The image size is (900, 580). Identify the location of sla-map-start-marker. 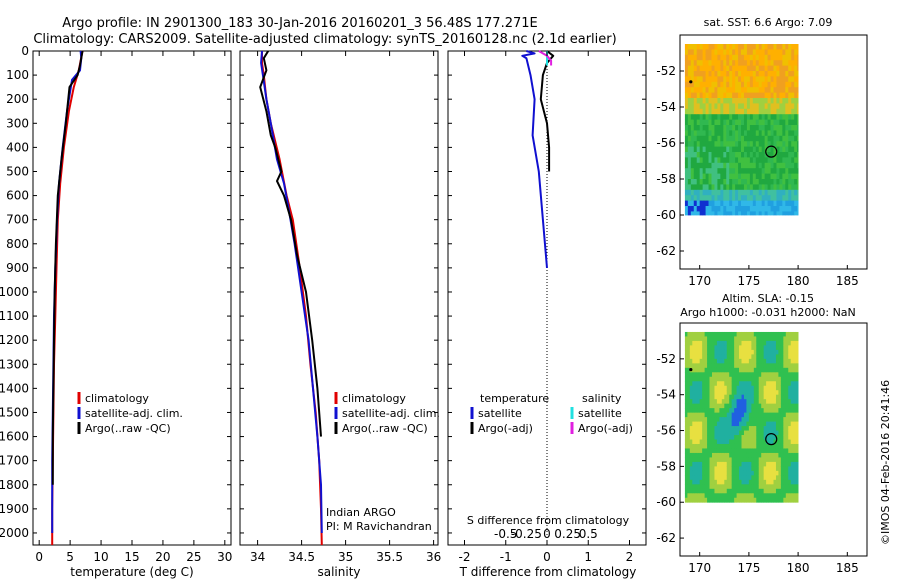
(691, 370).